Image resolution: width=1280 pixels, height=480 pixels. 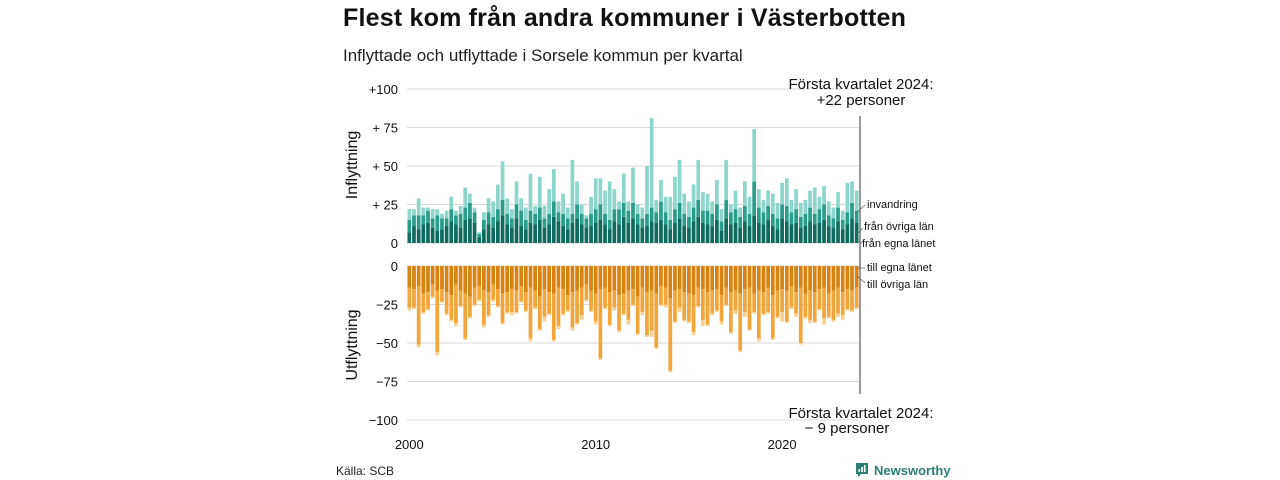 I want to click on y-axis-title-bottom: Utflyttning, so click(x=352, y=344).